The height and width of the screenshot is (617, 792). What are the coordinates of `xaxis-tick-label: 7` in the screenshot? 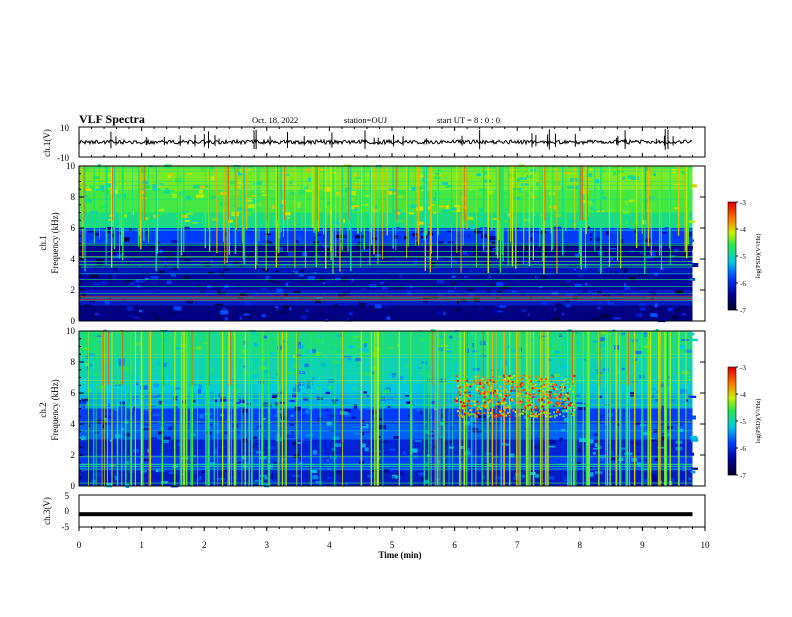 It's located at (517, 545).